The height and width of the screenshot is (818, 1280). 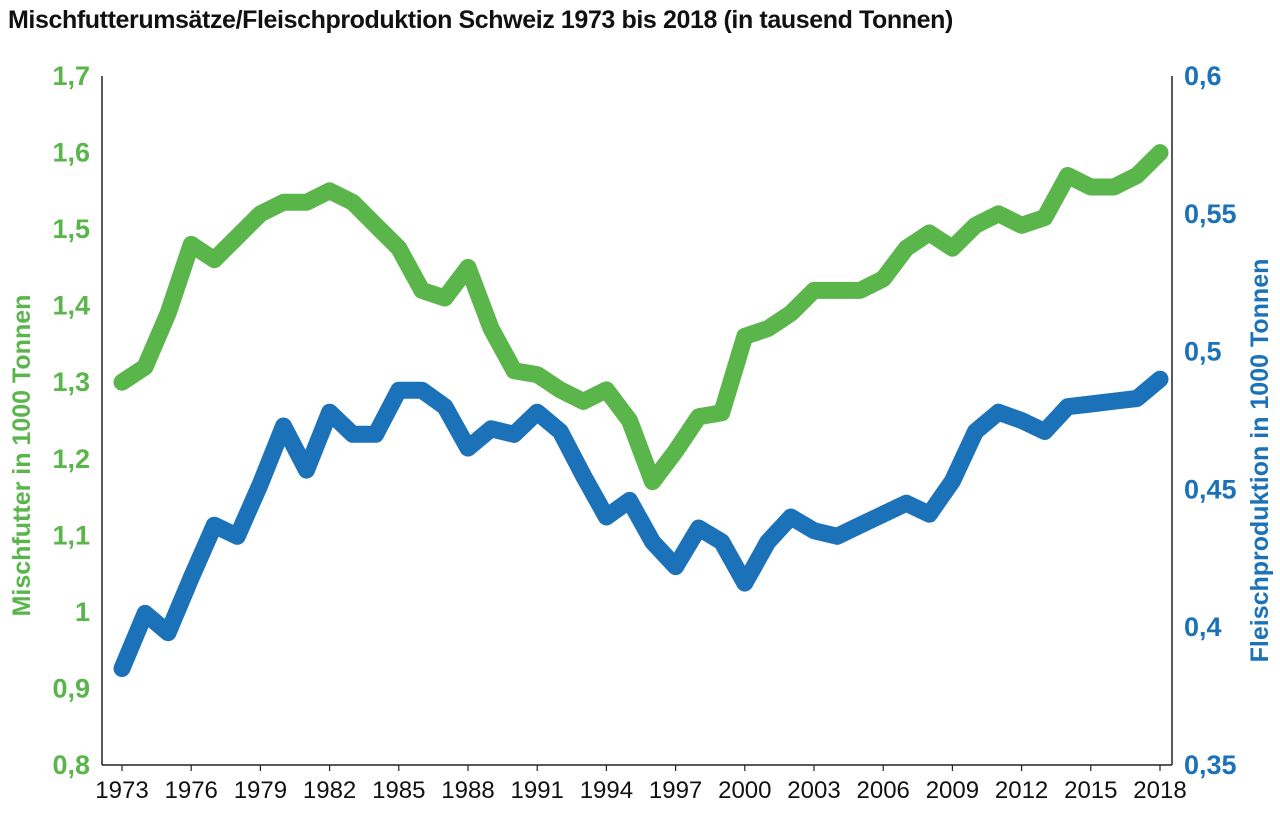 What do you see at coordinates (71, 688) in the screenshot?
I see `y-tick-label: 0,9` at bounding box center [71, 688].